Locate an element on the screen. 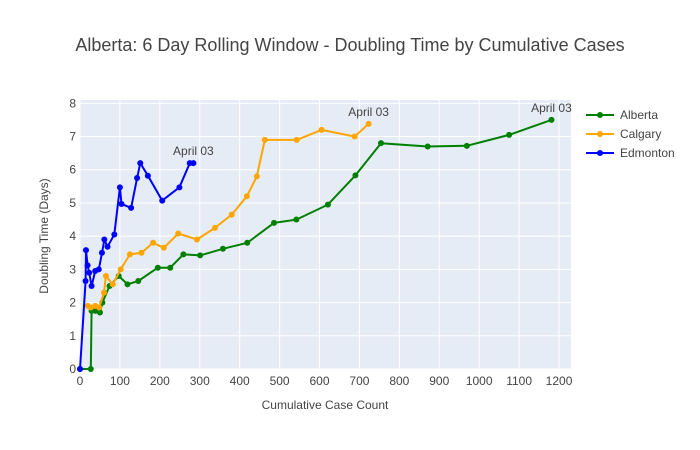 The image size is (700, 450). legend-label-edmonton: Edmonton is located at coordinates (647, 153).